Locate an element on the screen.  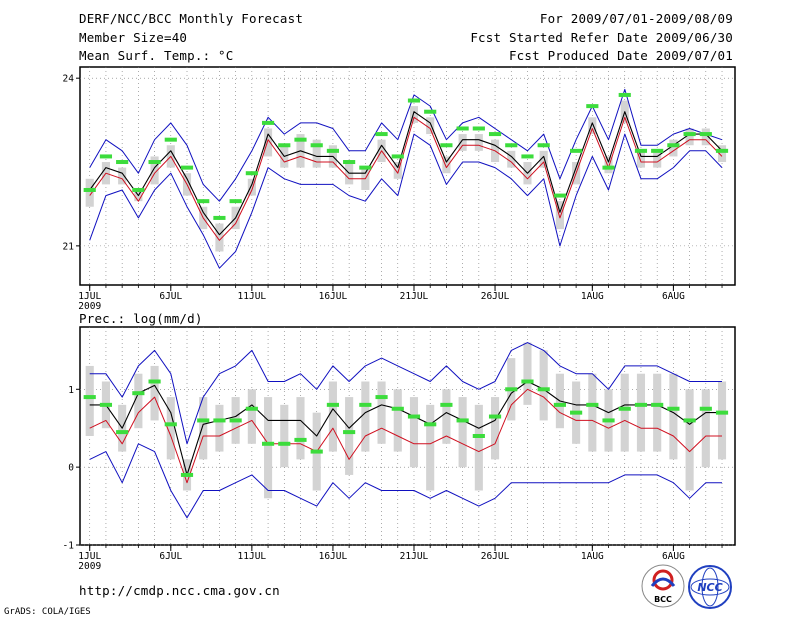
x-tick-label: 6AUG is located at coordinates (673, 296).